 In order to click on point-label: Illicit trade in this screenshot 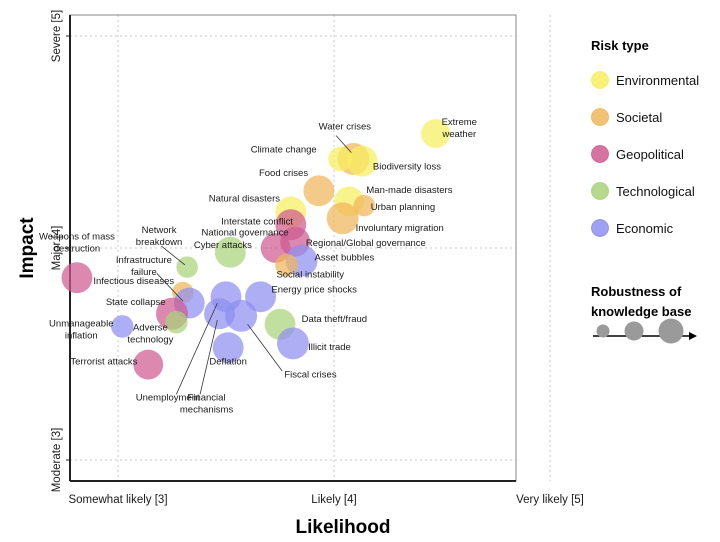, I will do `click(329, 347)`.